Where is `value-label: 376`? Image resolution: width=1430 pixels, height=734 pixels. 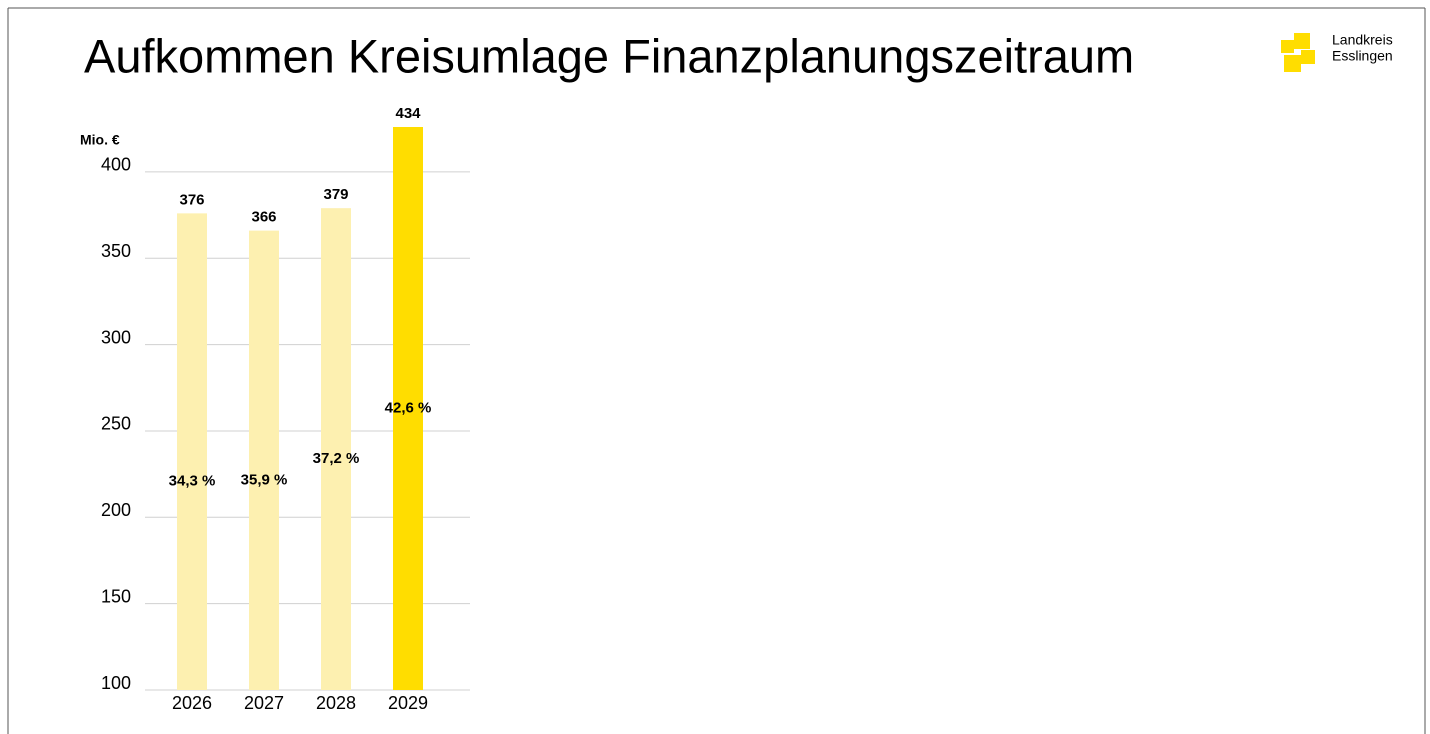
value-label: 376 is located at coordinates (191, 199).